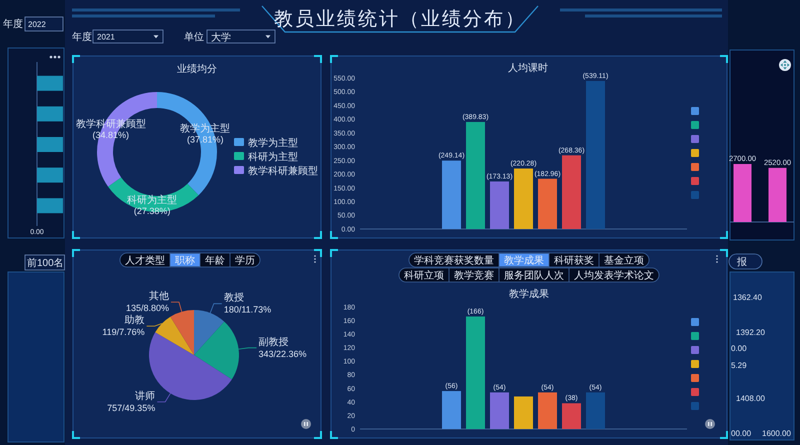  Describe the element at coordinates (454, 260) in the screenshot. I see `text: 学科竞赛获奖数量` at that location.